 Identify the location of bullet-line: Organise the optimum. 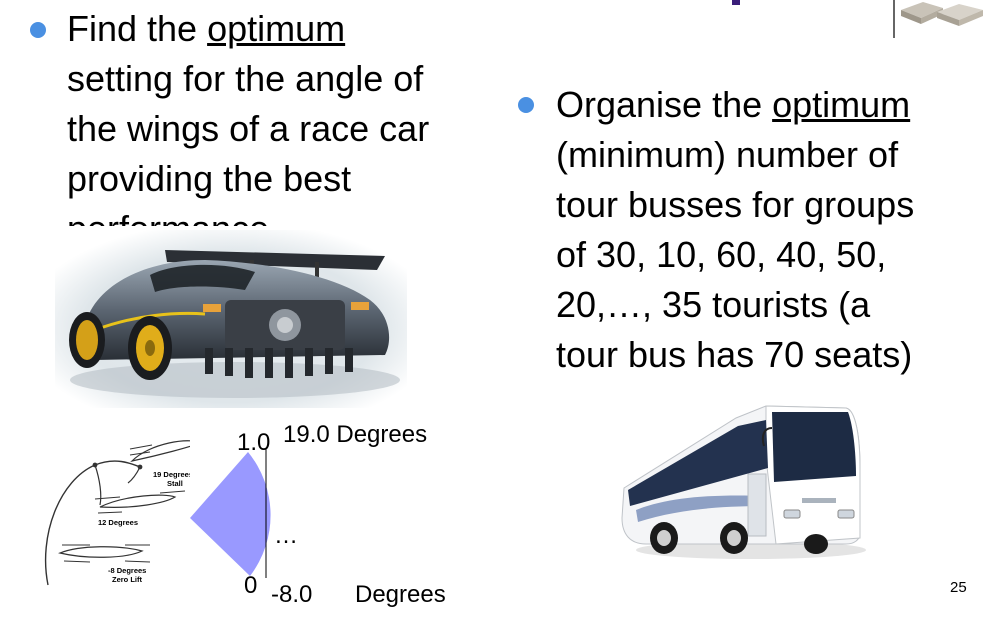
(733, 104).